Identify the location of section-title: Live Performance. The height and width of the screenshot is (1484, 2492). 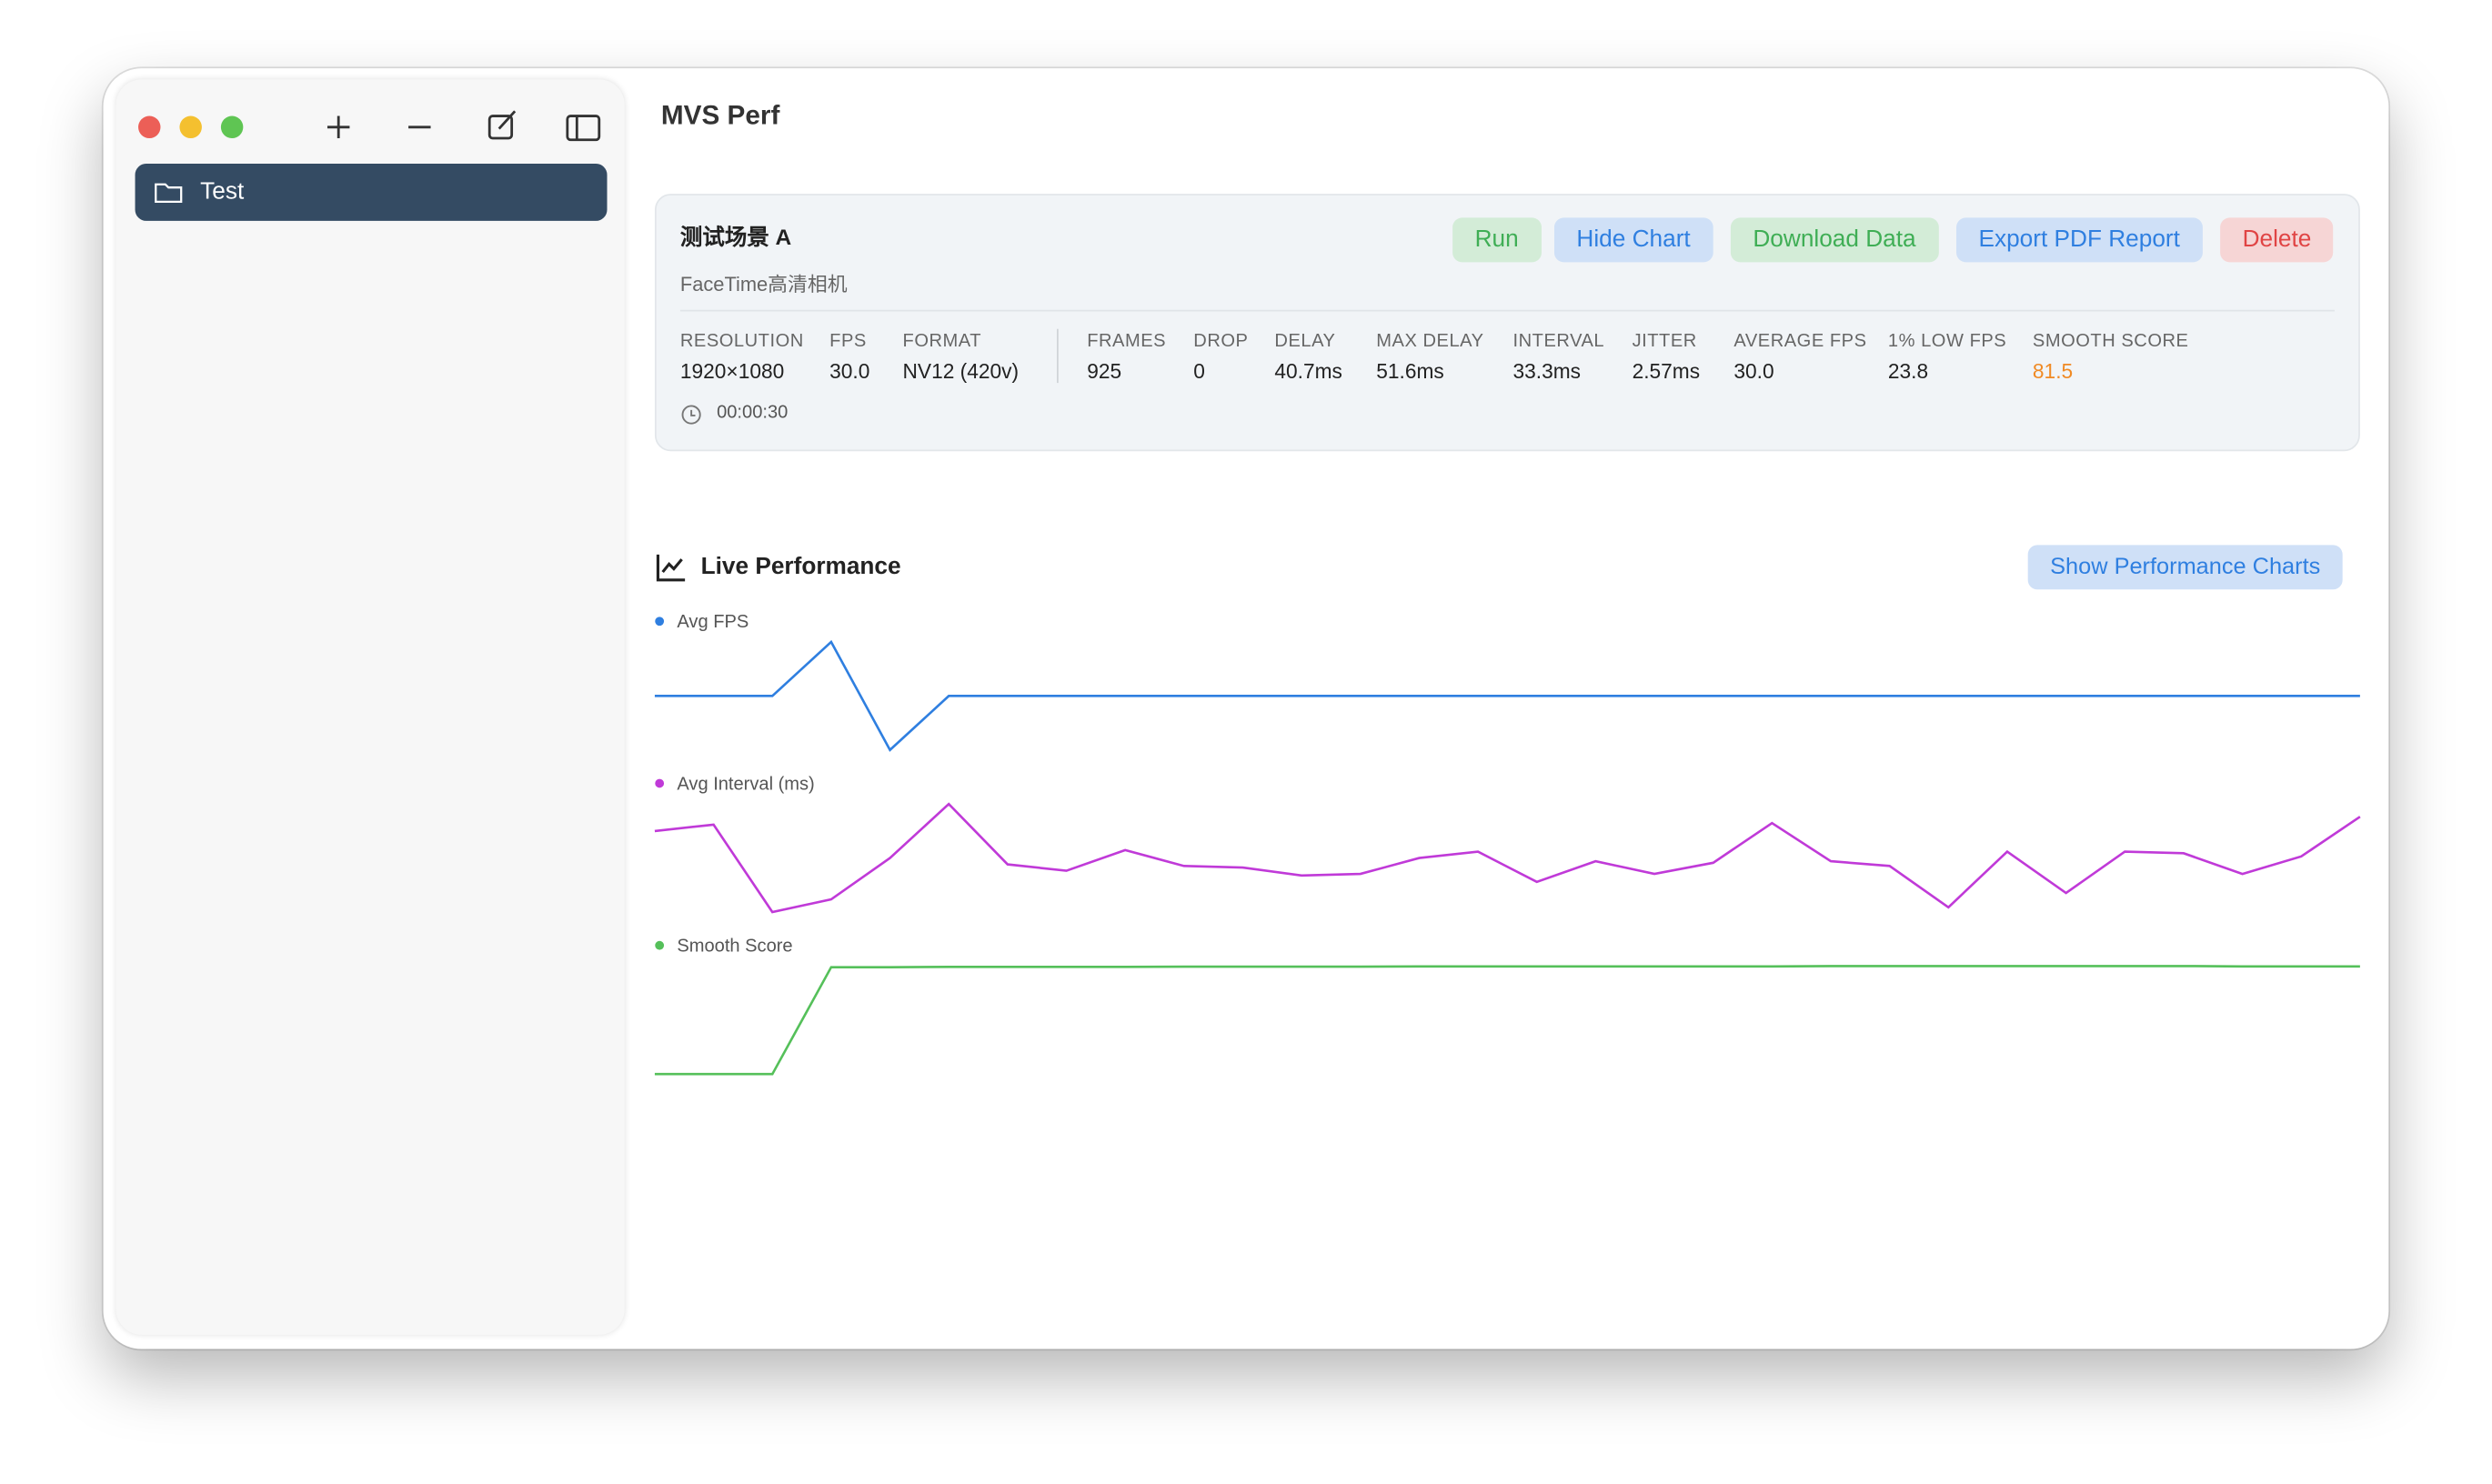
(800, 566).